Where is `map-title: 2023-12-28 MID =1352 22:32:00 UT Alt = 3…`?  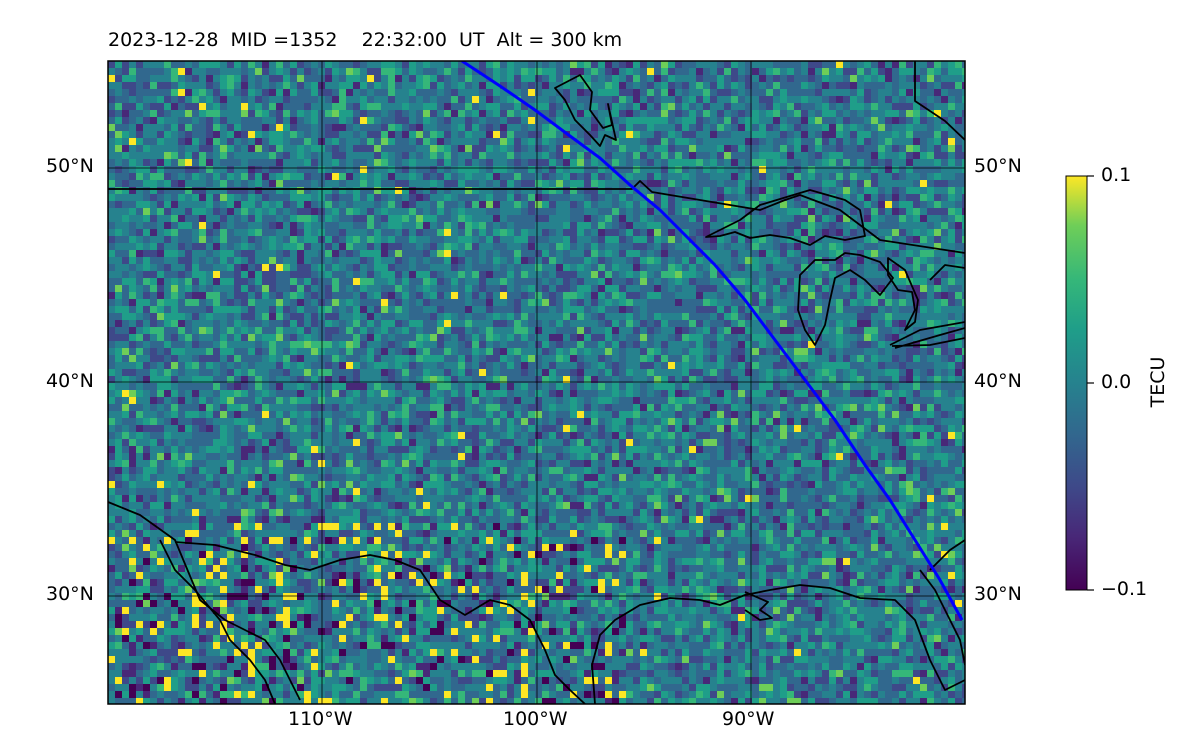
map-title: 2023-12-28 MID =1352 22:32:00 UT Alt = 3… is located at coordinates (365, 40).